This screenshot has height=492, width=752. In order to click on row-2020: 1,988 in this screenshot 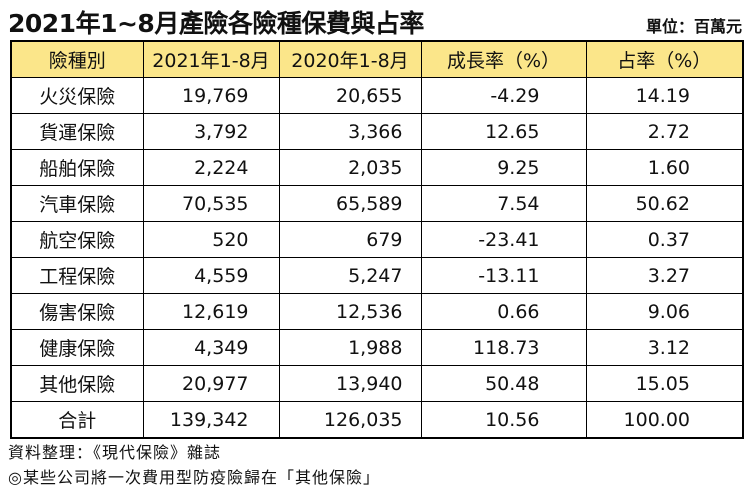, I will do `click(350, 347)`.